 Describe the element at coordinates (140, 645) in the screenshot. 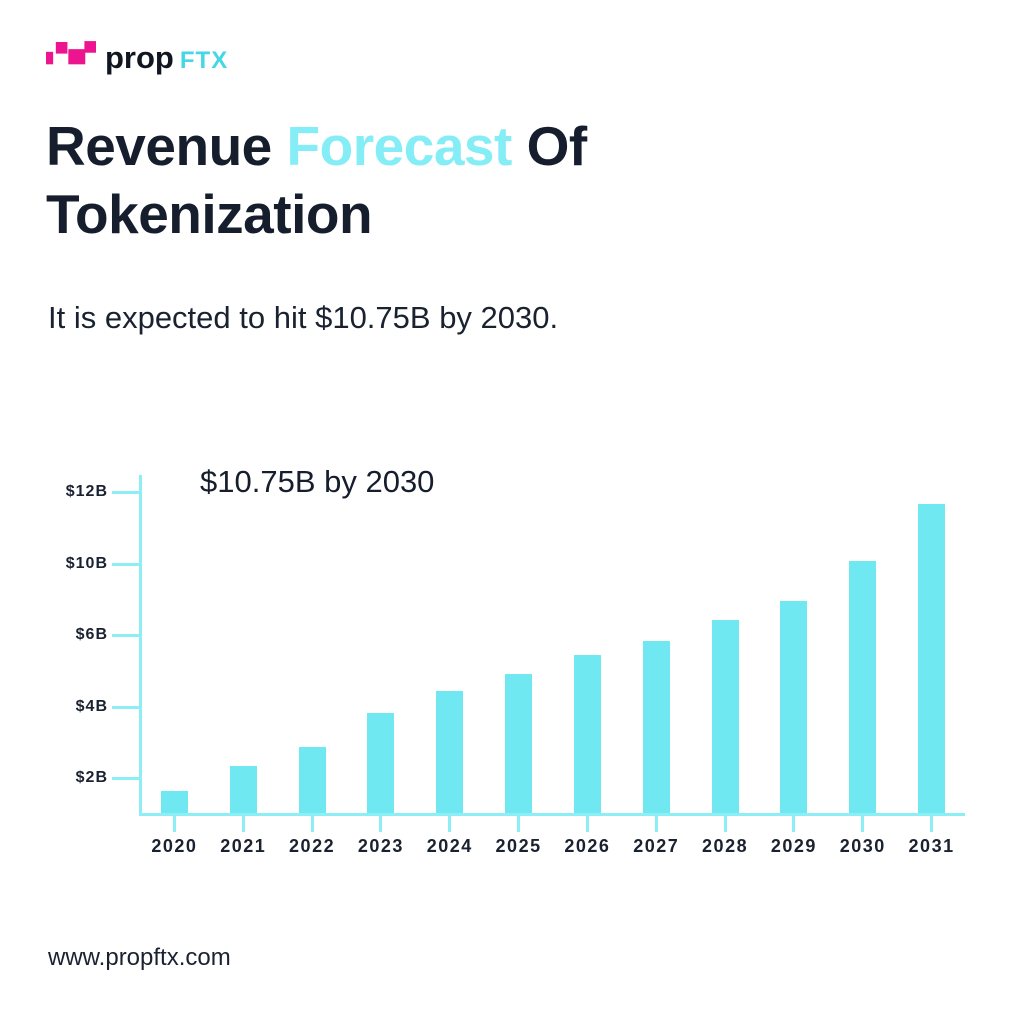

I see `y-axis-line` at that location.